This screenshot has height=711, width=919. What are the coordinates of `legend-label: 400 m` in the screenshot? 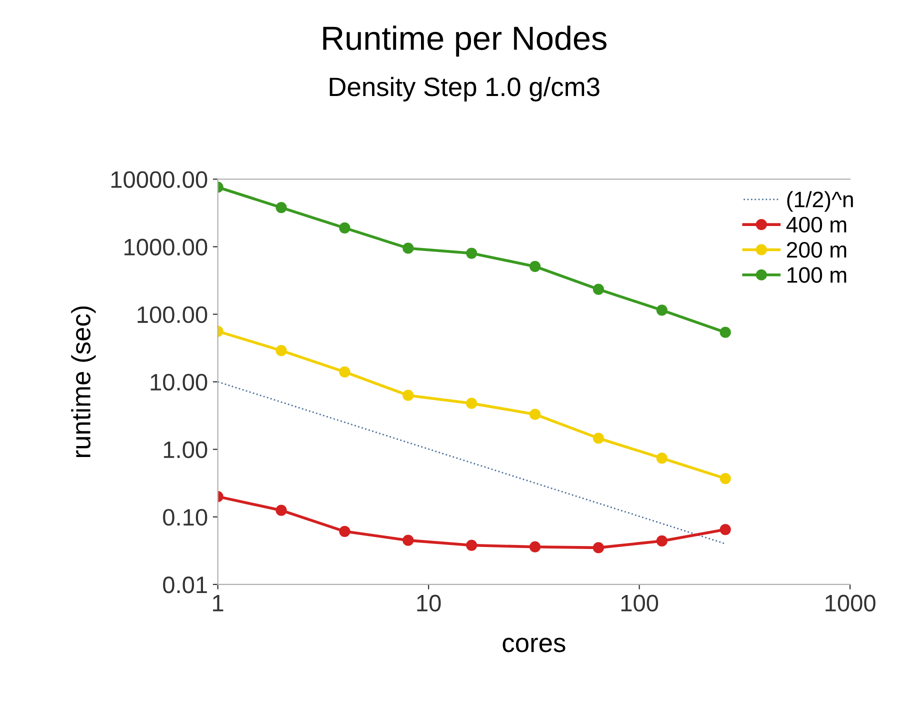 It's located at (816, 224).